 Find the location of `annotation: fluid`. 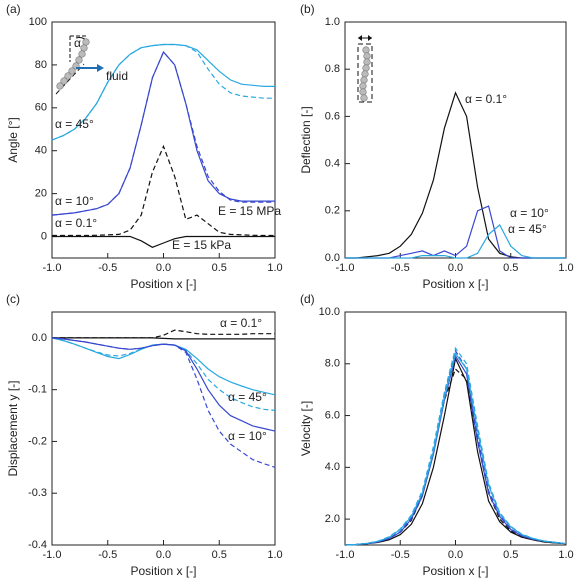

annotation: fluid is located at coordinates (117, 76).